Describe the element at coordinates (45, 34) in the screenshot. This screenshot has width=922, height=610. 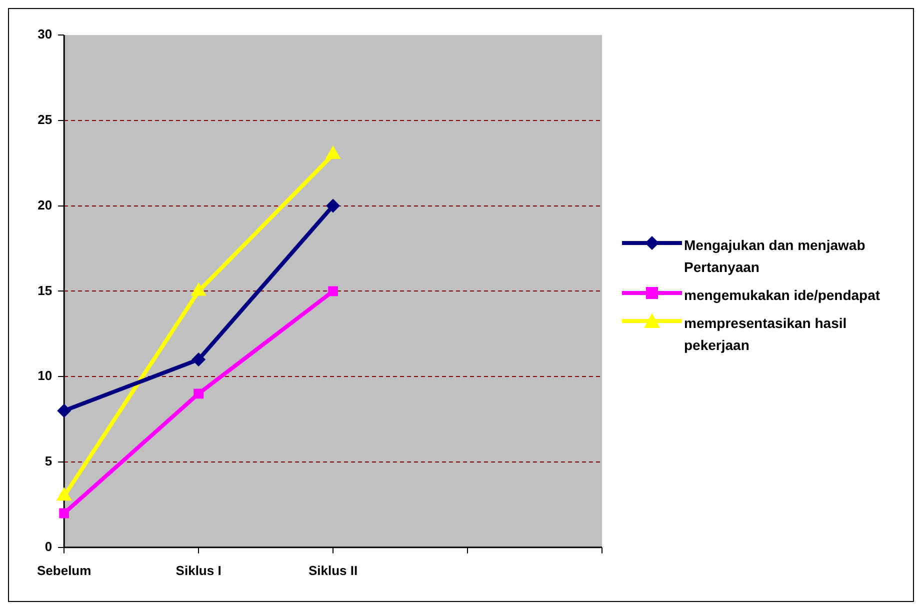
I see `y-tick-label: 30` at that location.